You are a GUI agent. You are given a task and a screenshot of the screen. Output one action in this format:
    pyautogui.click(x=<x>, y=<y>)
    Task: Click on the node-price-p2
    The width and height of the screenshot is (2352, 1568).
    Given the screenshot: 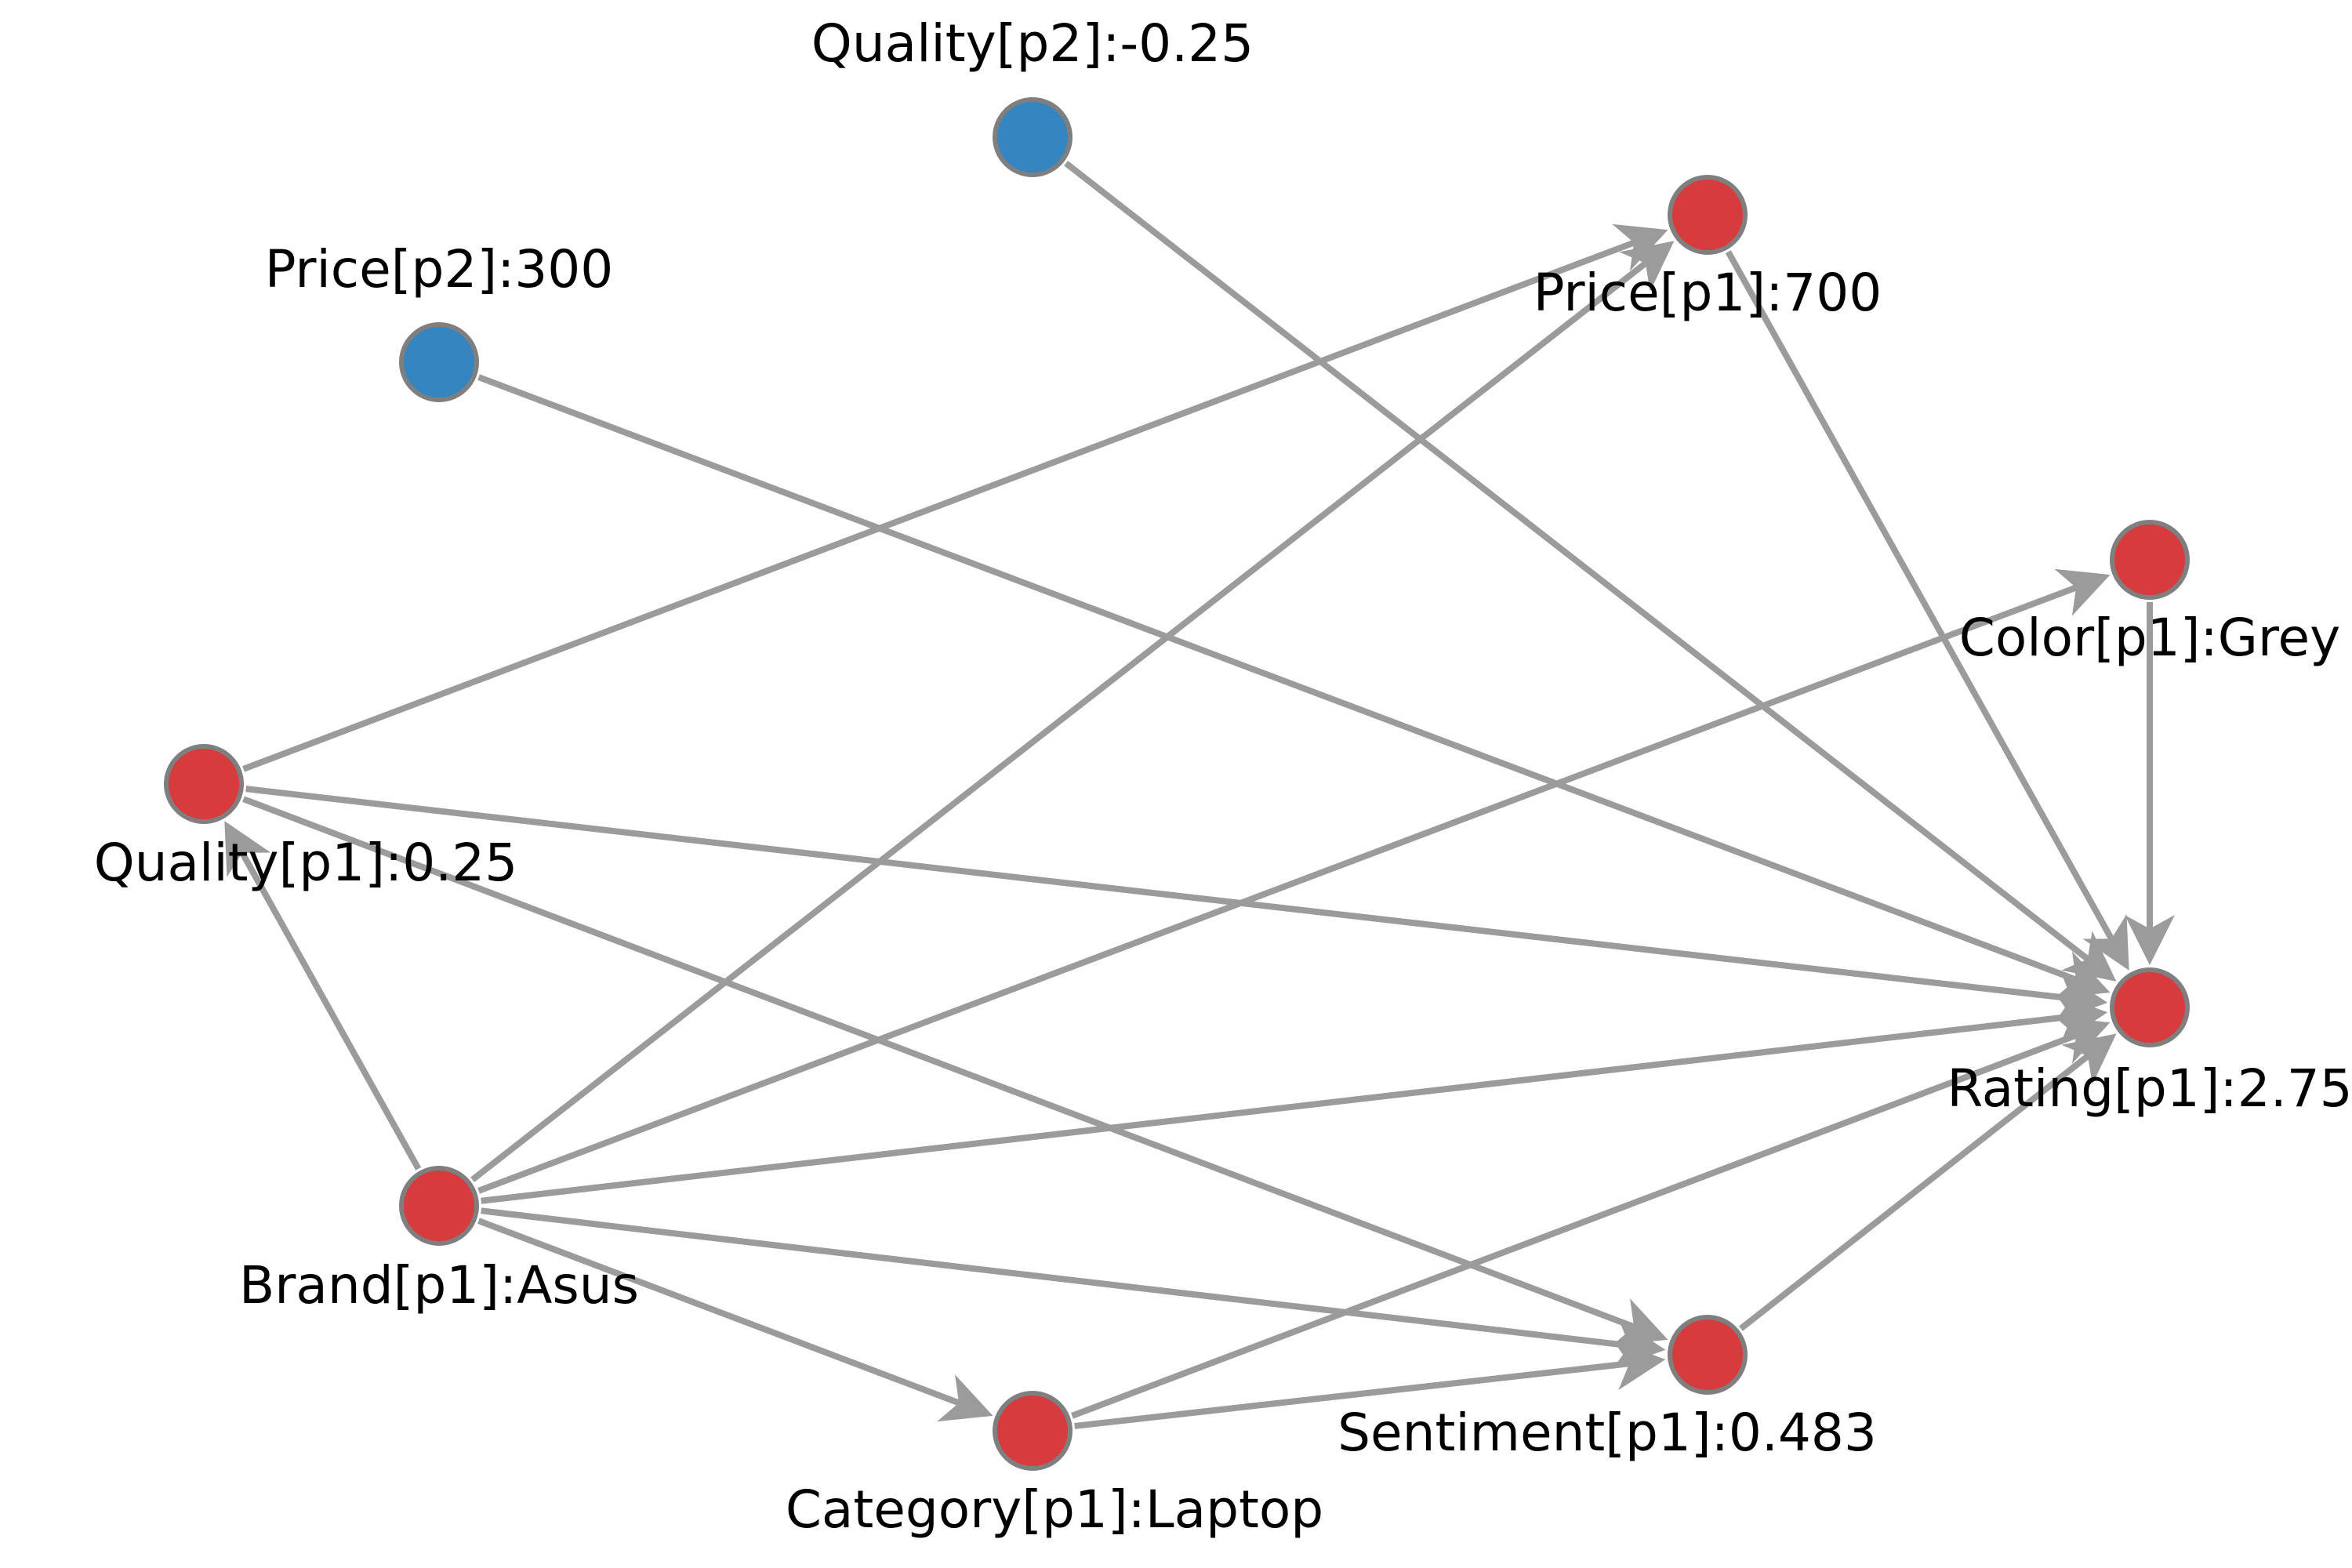 What is the action you would take?
    pyautogui.click(x=439, y=362)
    